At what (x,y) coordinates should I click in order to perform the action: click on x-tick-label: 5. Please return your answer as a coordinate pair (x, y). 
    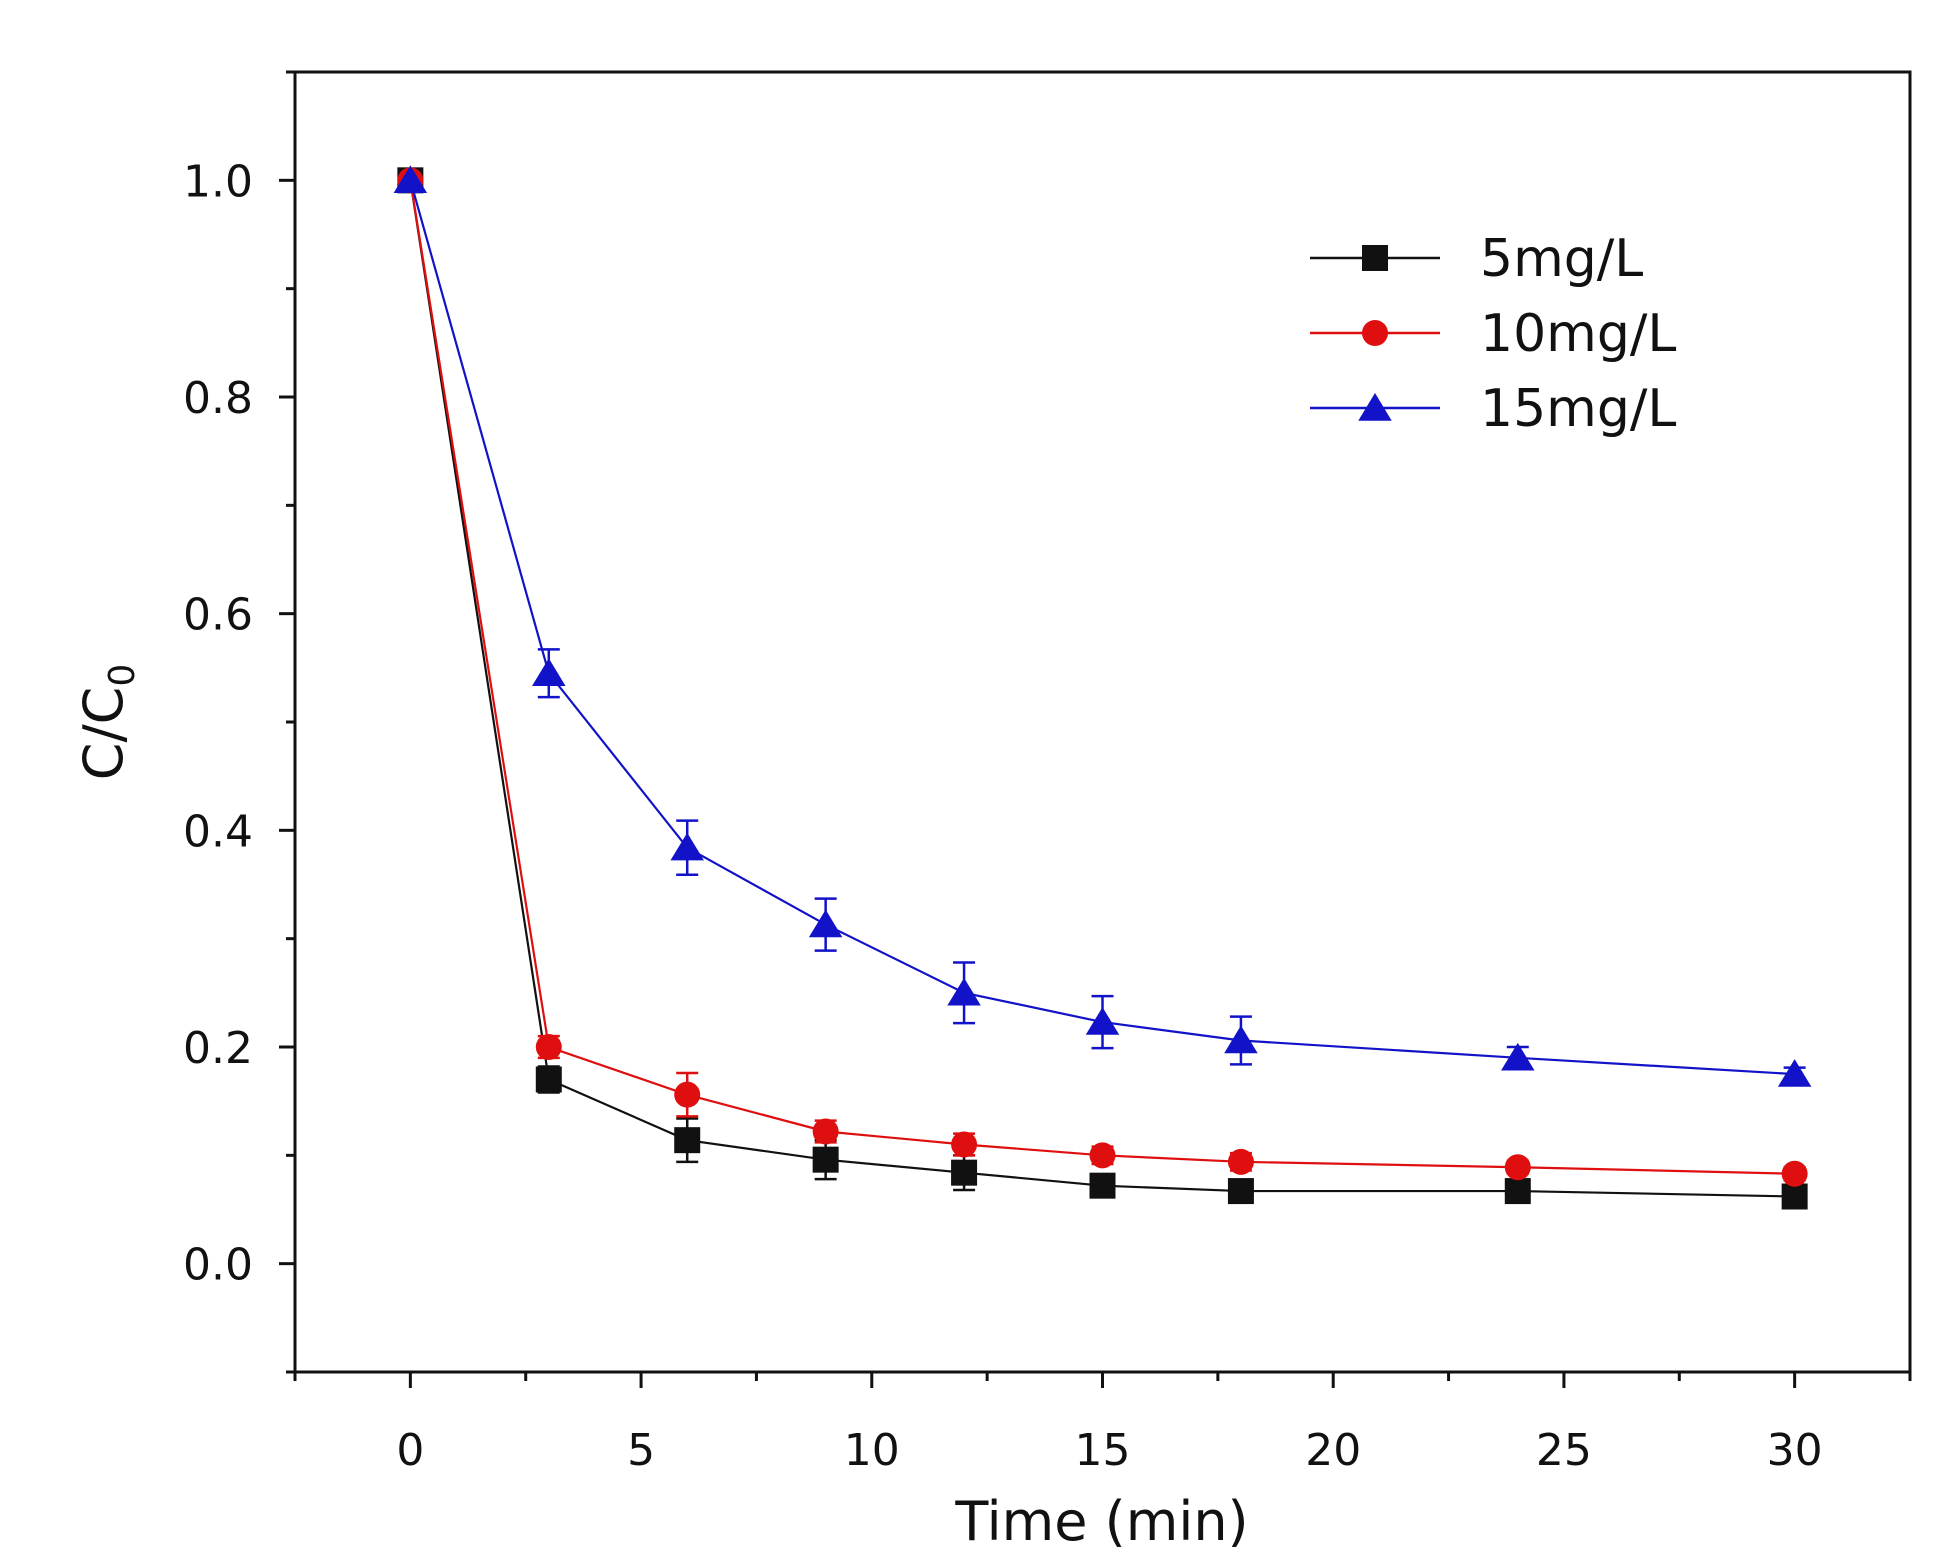
    Looking at the image, I should click on (641, 1450).